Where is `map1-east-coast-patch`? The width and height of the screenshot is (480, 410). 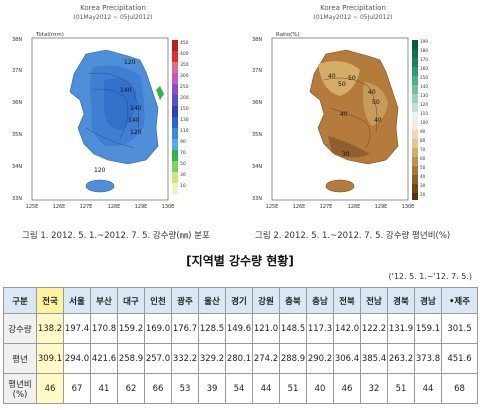 map1-east-coast-patch is located at coordinates (160, 93).